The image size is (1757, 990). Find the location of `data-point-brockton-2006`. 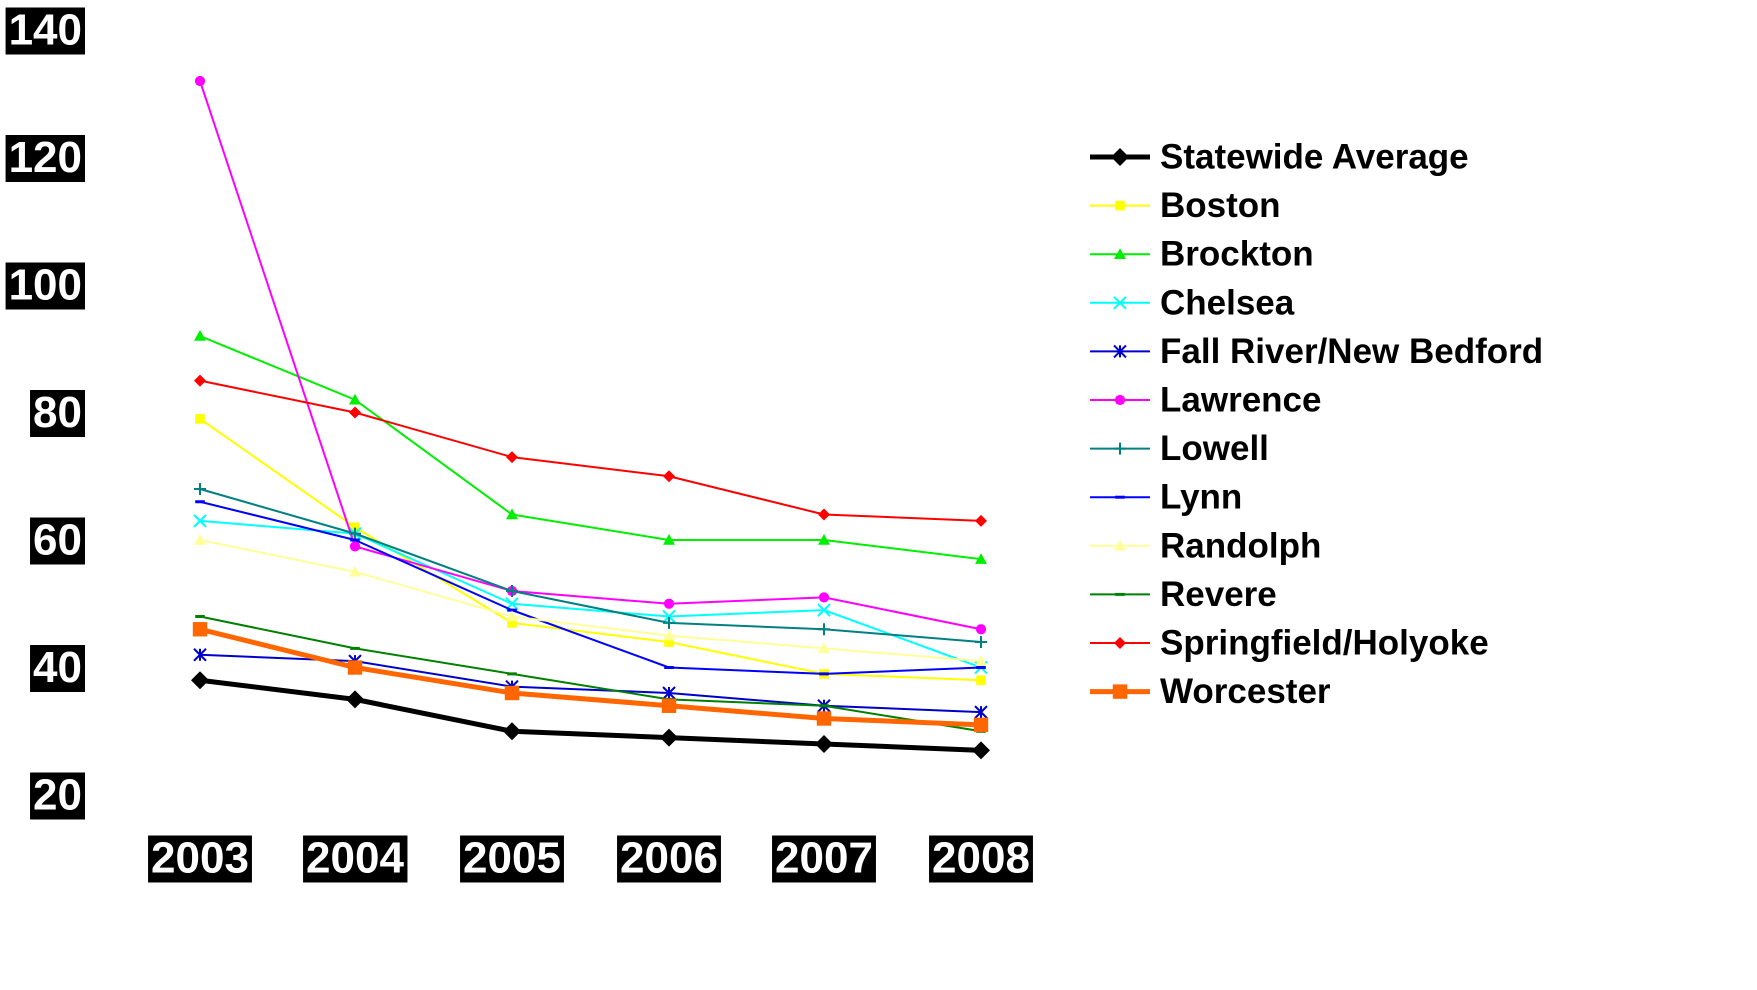

data-point-brockton-2006 is located at coordinates (669, 539).